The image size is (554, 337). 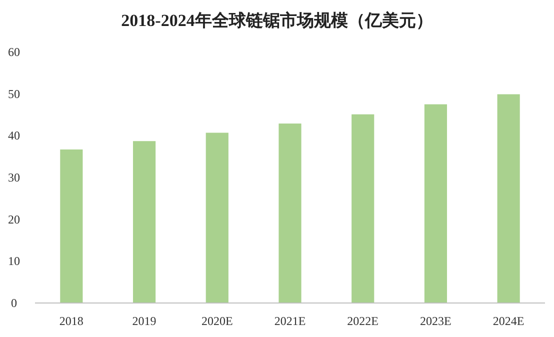 I want to click on y-tick-label: 30, so click(x=14, y=177).